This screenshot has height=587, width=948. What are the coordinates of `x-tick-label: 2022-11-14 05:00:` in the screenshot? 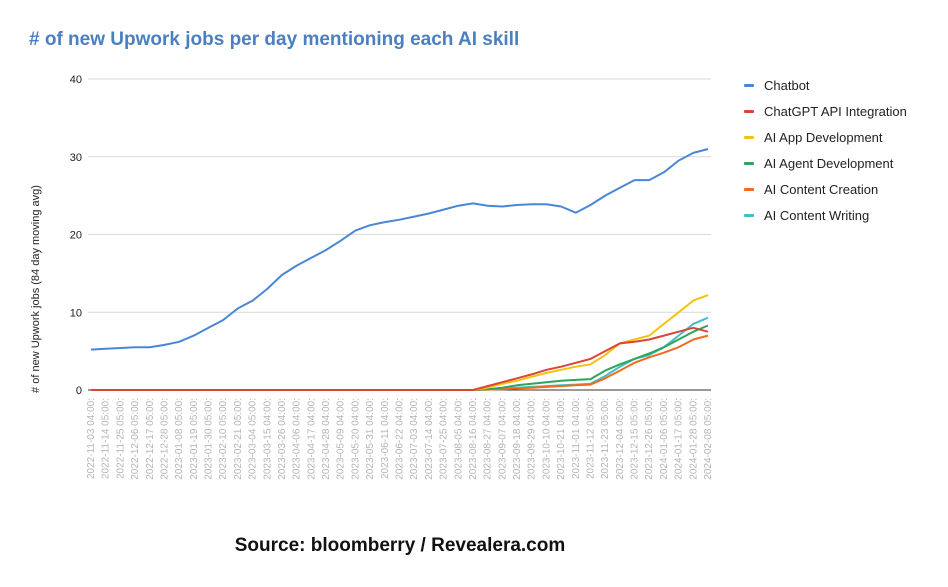 It's located at (106, 438).